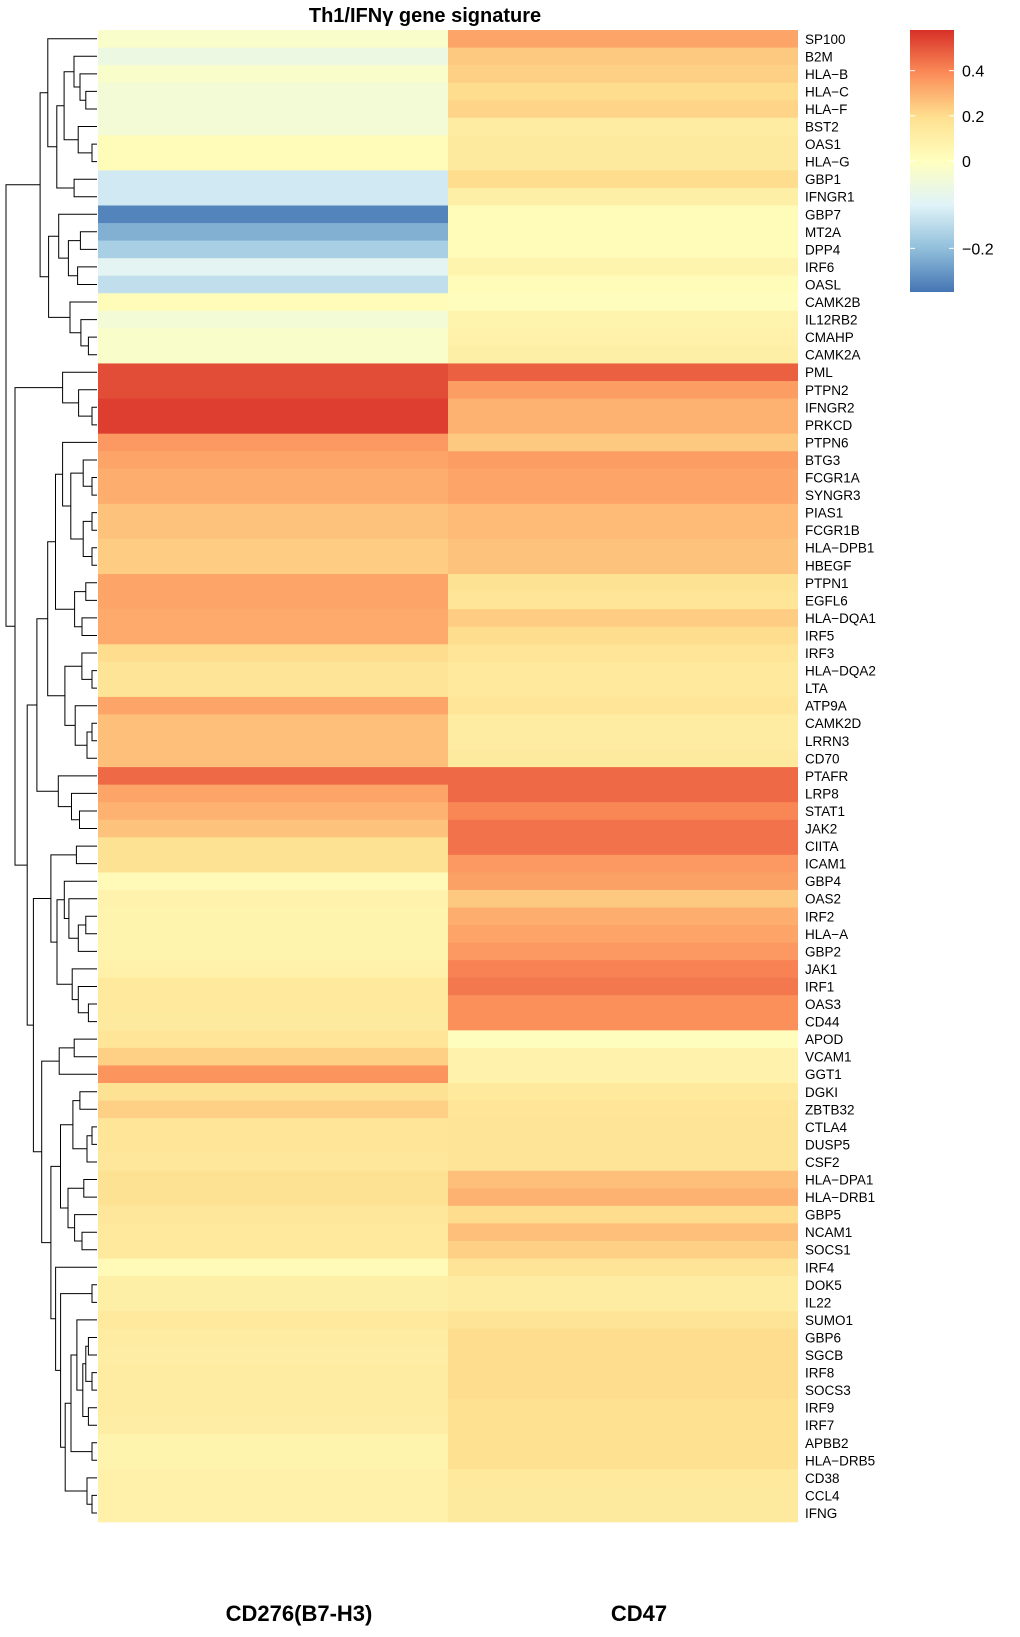 The height and width of the screenshot is (1637, 1020). What do you see at coordinates (816, 688) in the screenshot?
I see `row-label: LTA` at bounding box center [816, 688].